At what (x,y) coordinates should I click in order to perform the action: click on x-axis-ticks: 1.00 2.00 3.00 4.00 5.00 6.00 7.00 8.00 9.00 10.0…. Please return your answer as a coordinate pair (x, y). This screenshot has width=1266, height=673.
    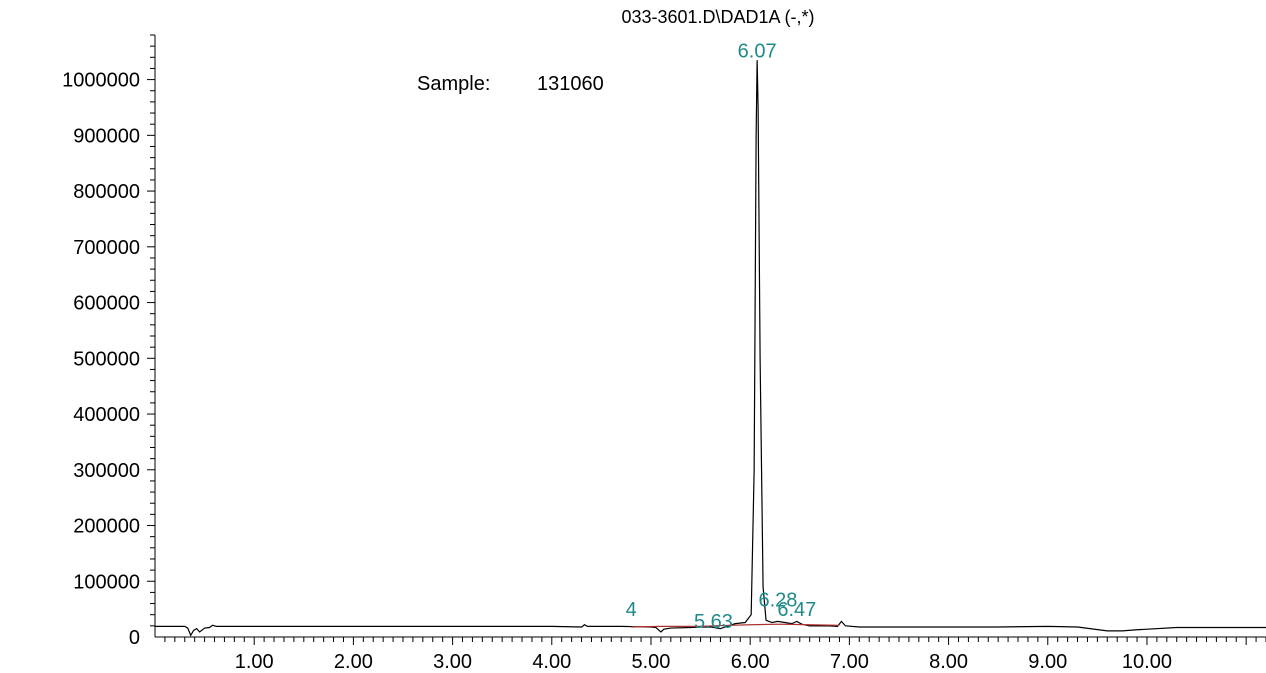
    Looking at the image, I should click on (703, 662).